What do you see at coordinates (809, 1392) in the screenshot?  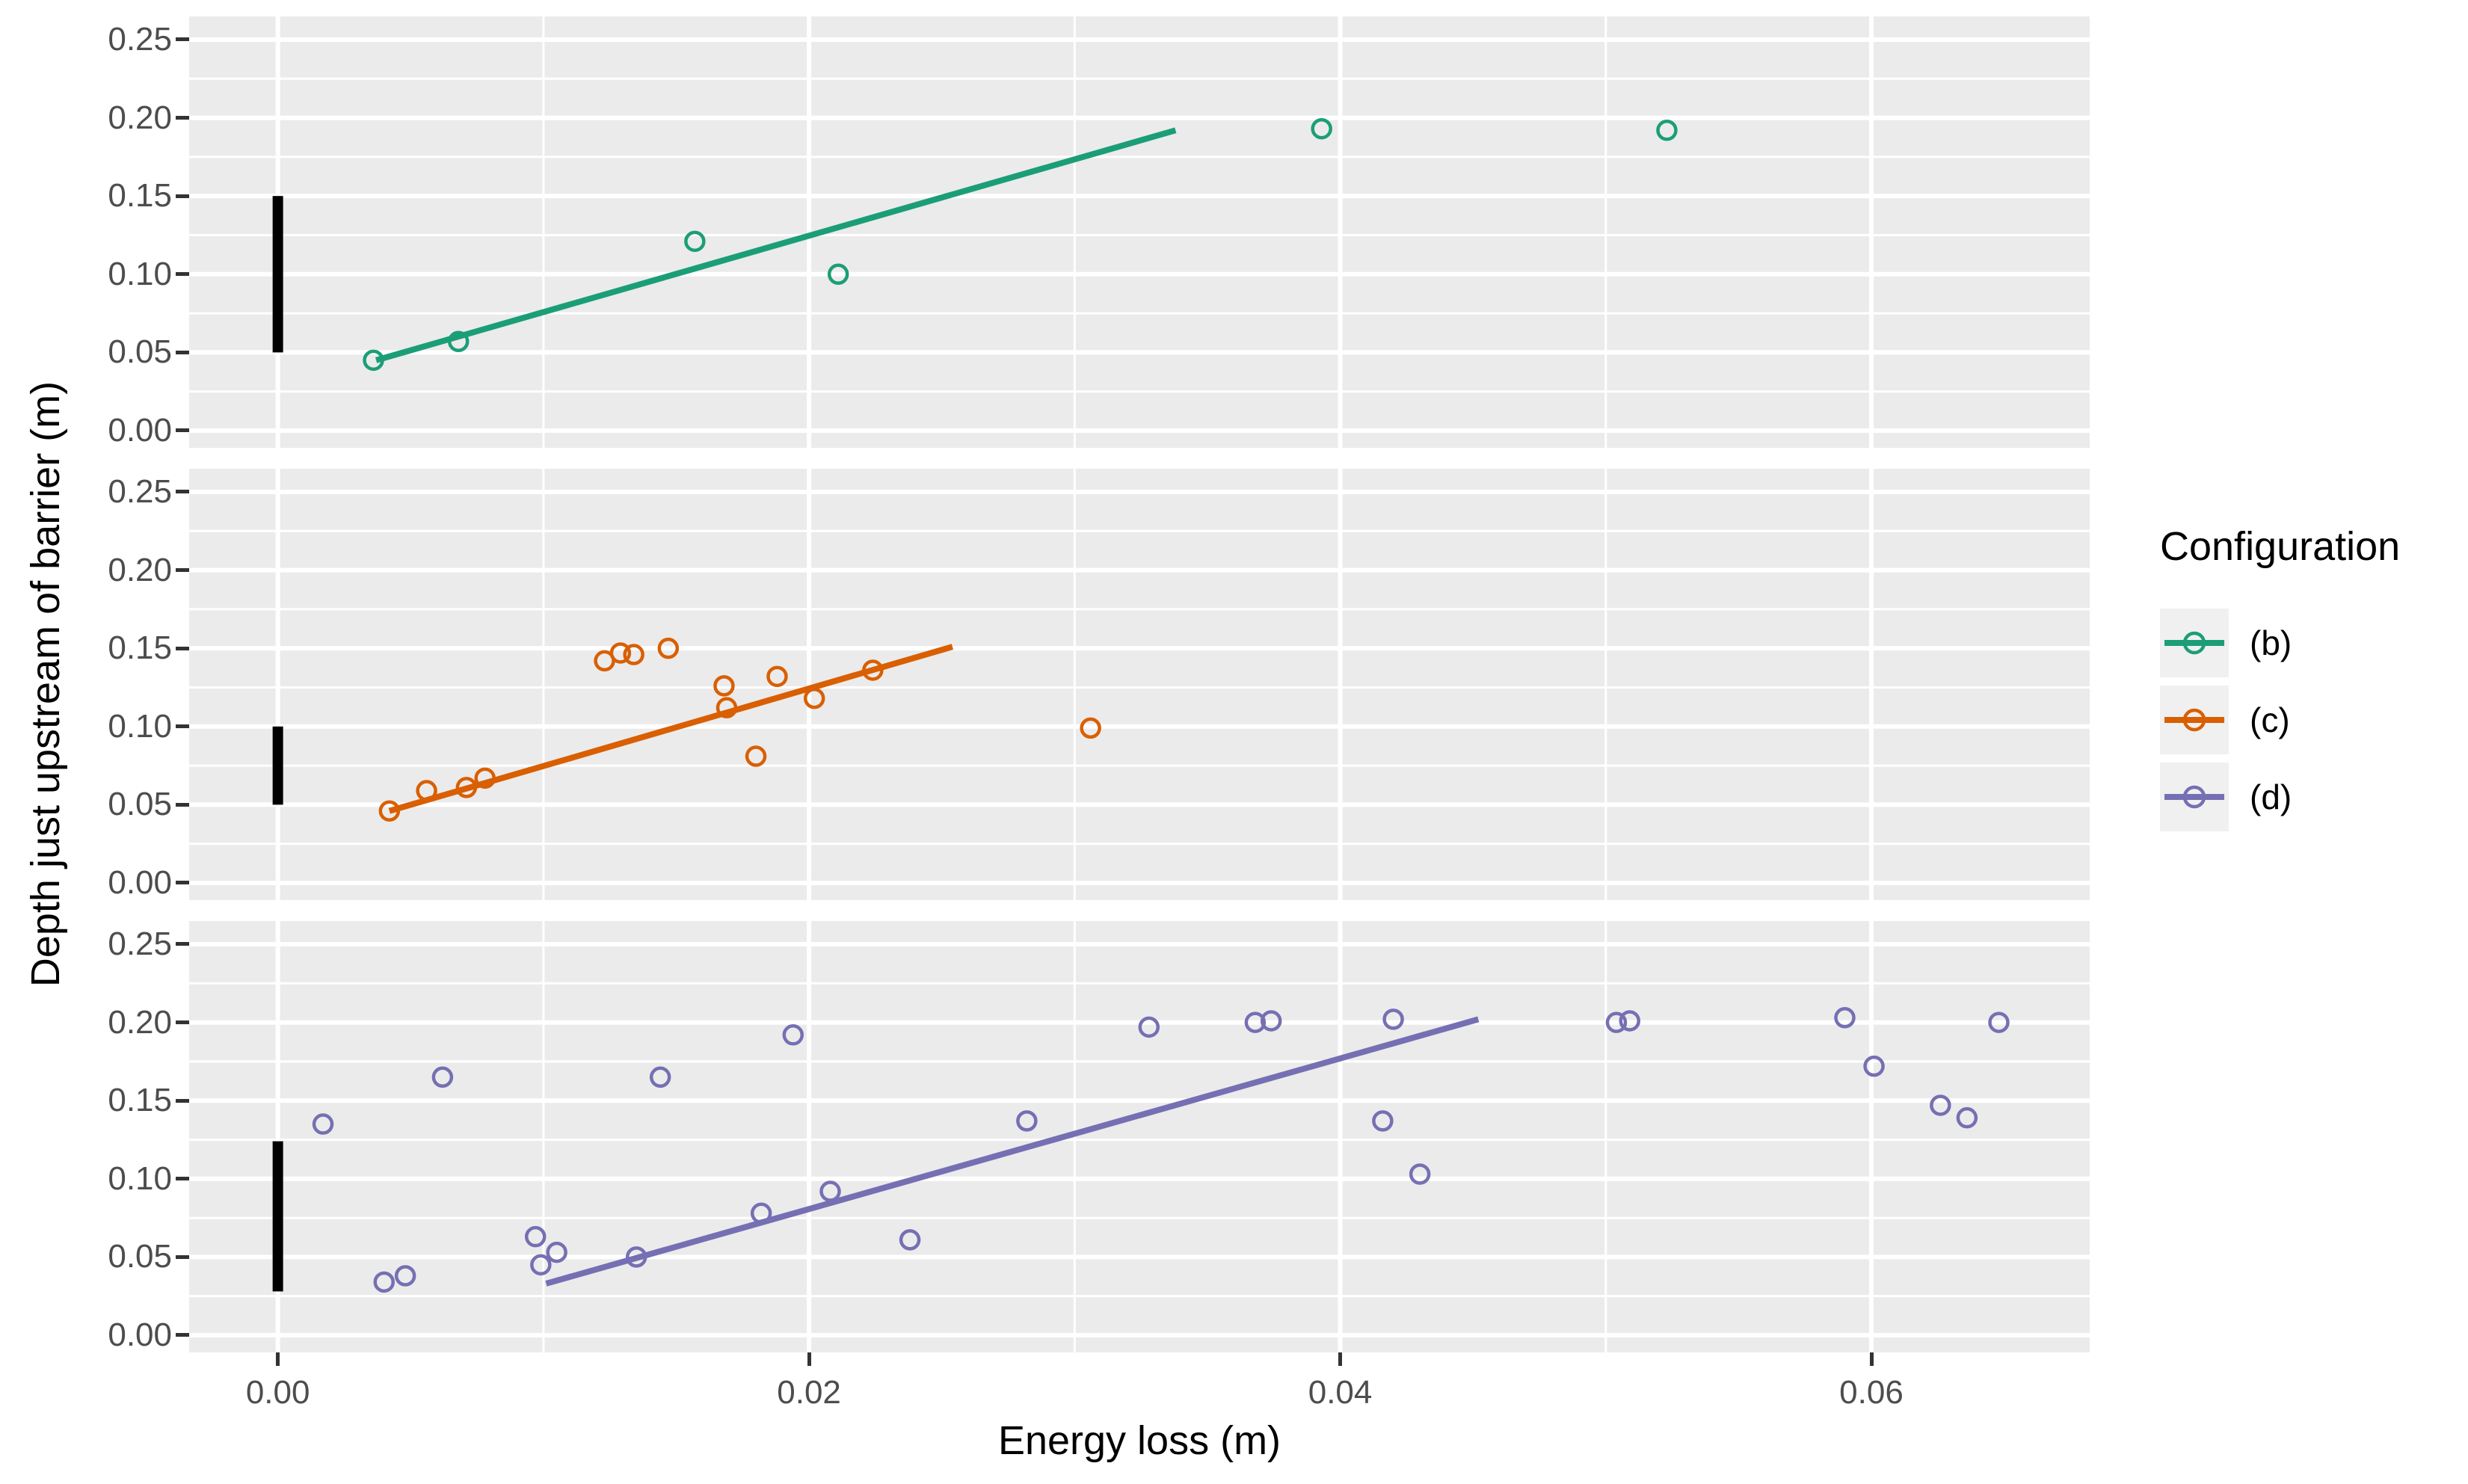 I see `x-axis-tick-label: 0.02` at bounding box center [809, 1392].